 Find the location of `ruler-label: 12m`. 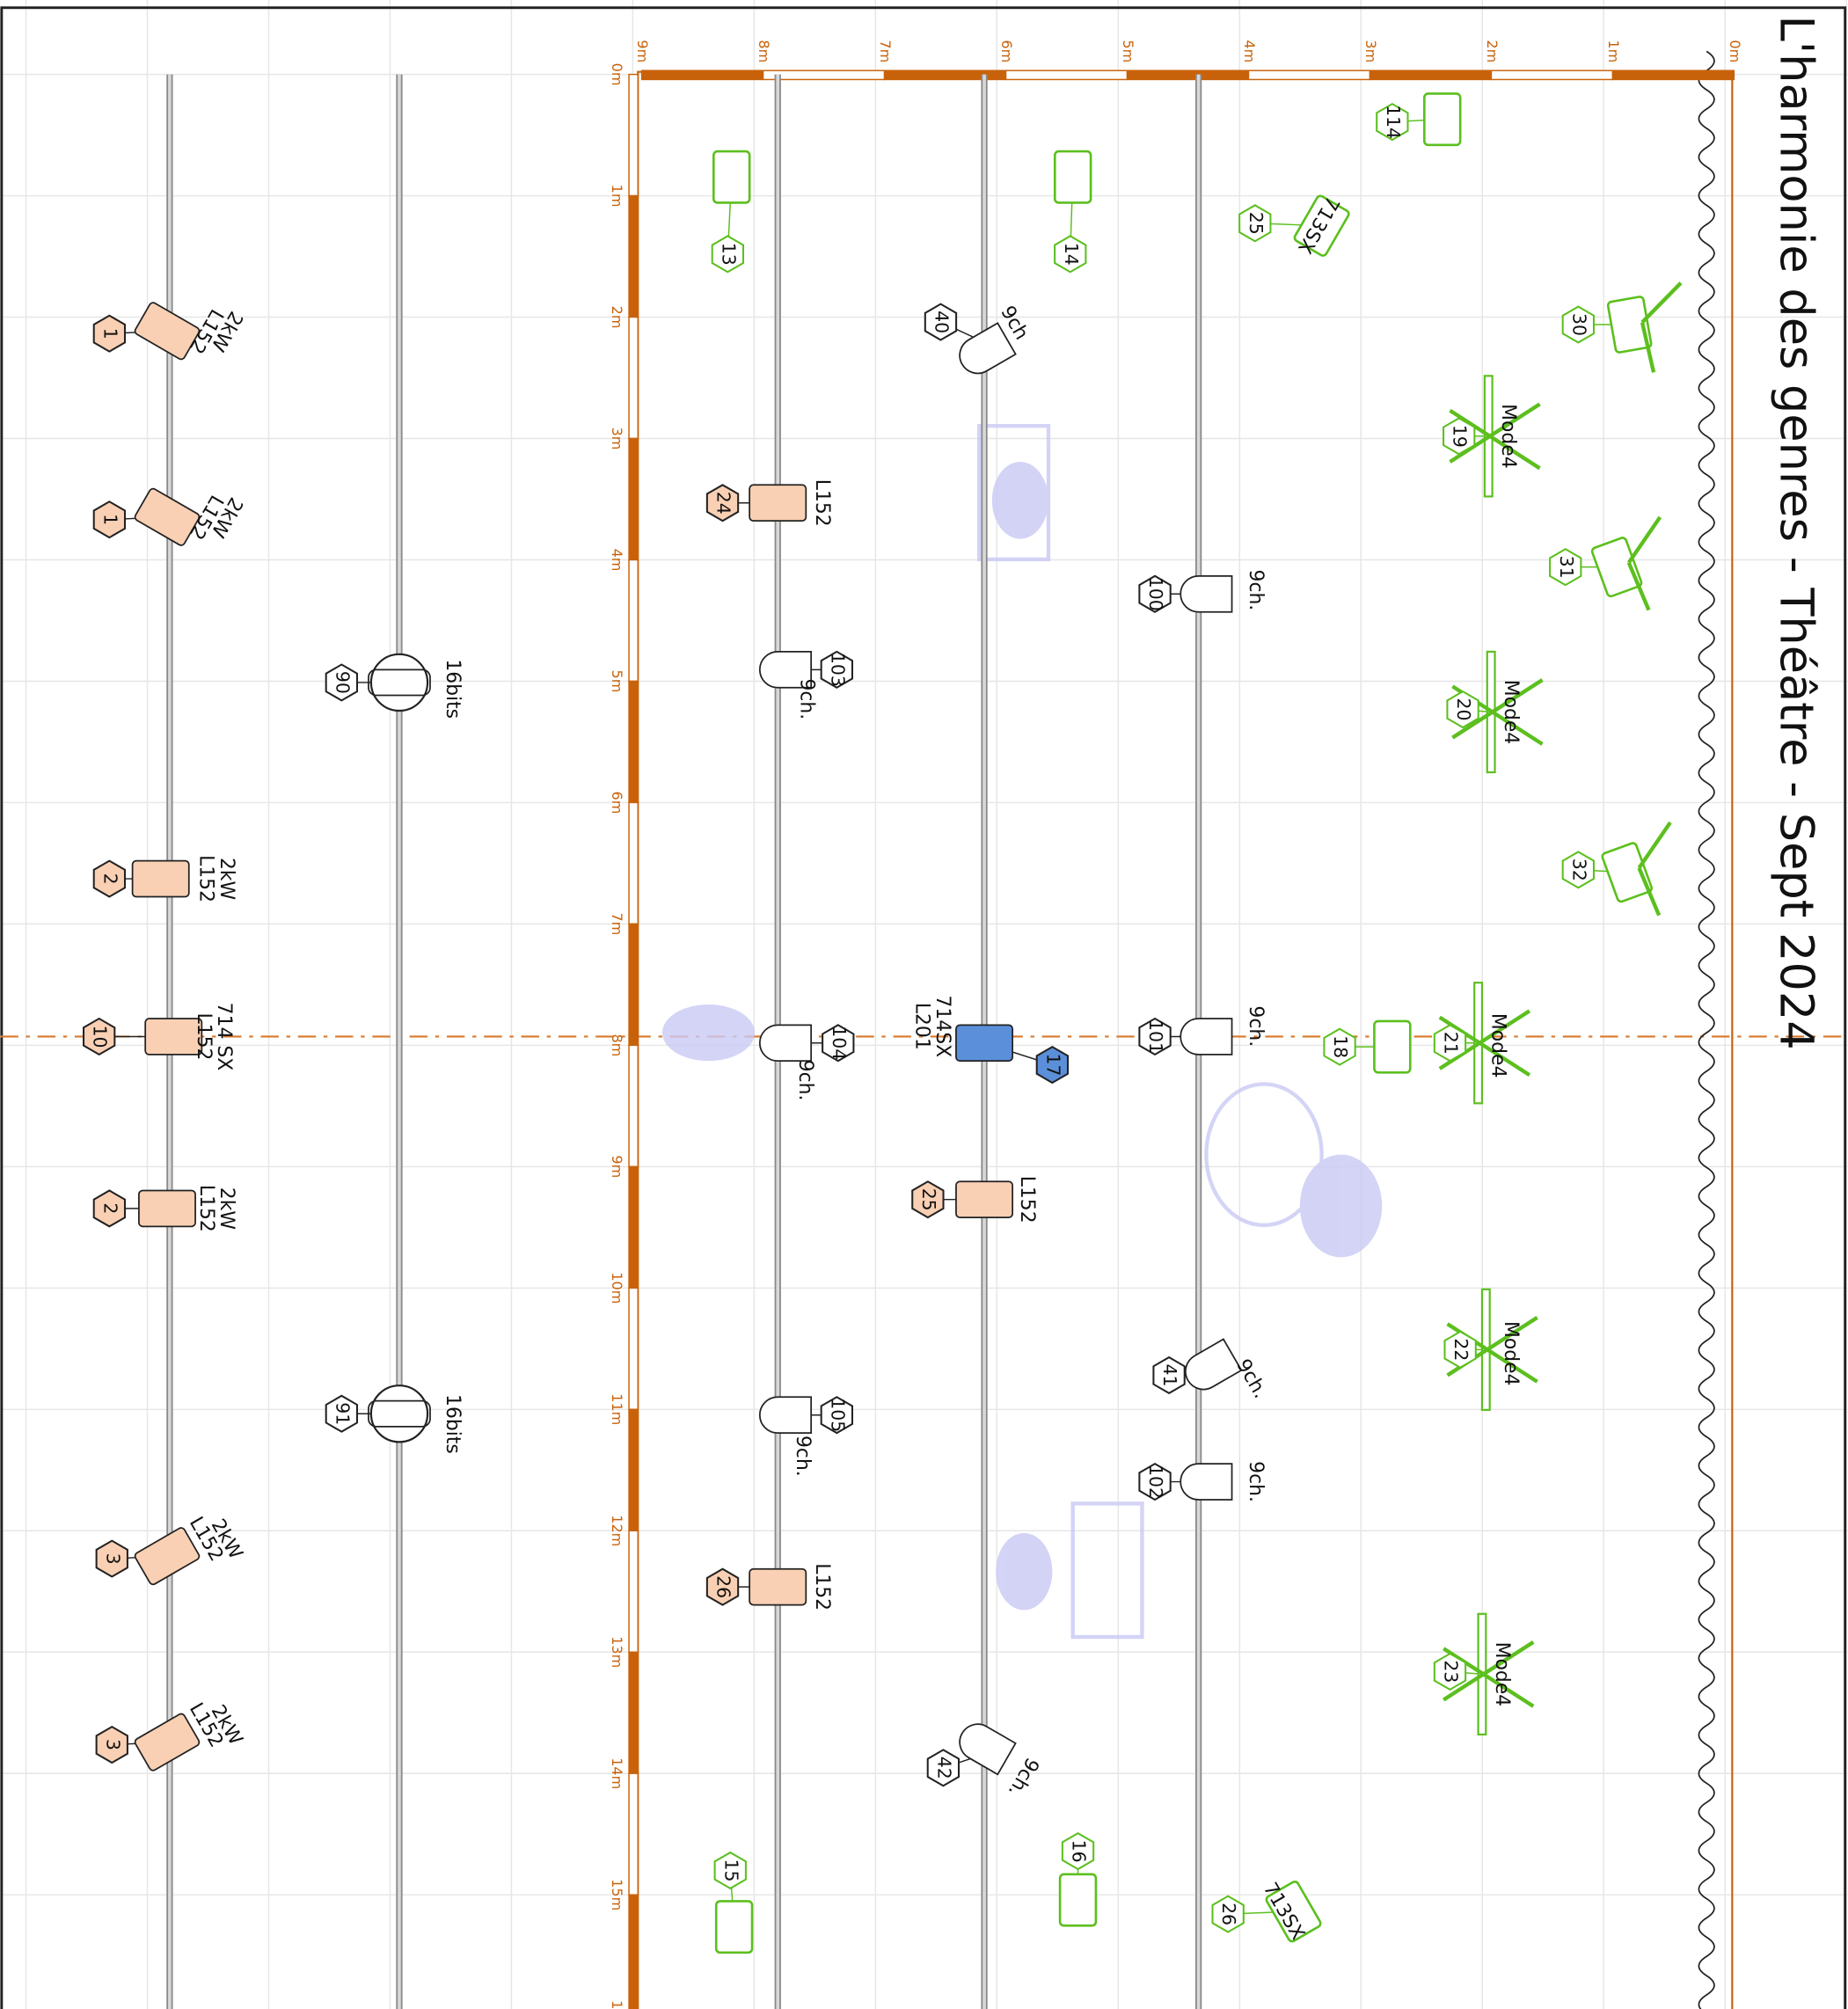

ruler-label: 12m is located at coordinates (617, 1531).